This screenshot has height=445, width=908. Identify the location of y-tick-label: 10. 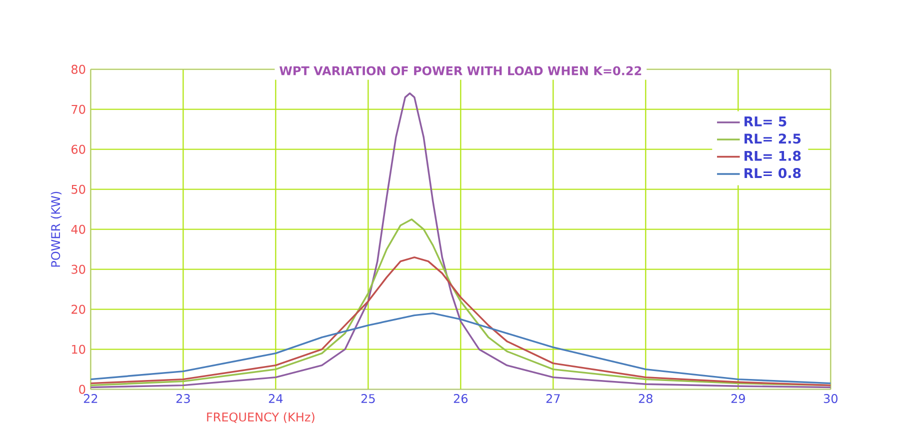
(79, 349).